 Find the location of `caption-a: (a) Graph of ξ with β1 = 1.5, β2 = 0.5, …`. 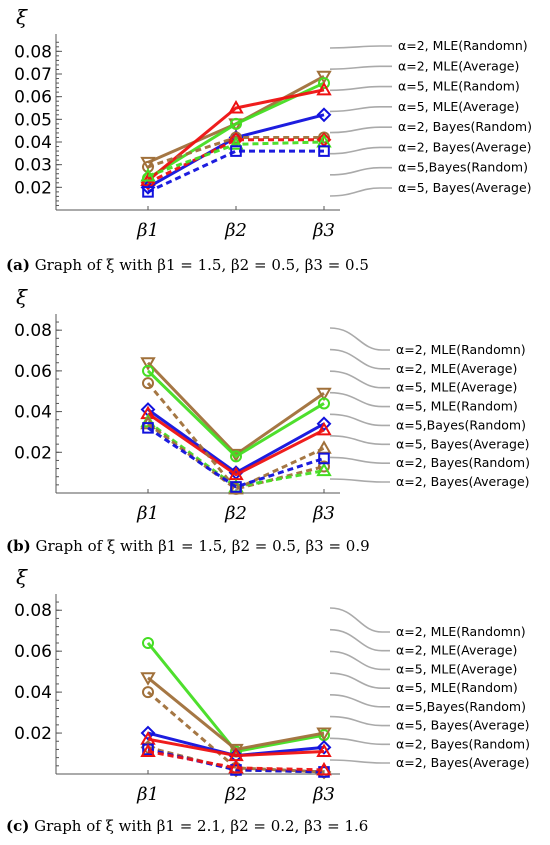

caption-a: (a) Graph of ξ with β1 = 1.5, β2 = 0.5, … is located at coordinates (187, 265).